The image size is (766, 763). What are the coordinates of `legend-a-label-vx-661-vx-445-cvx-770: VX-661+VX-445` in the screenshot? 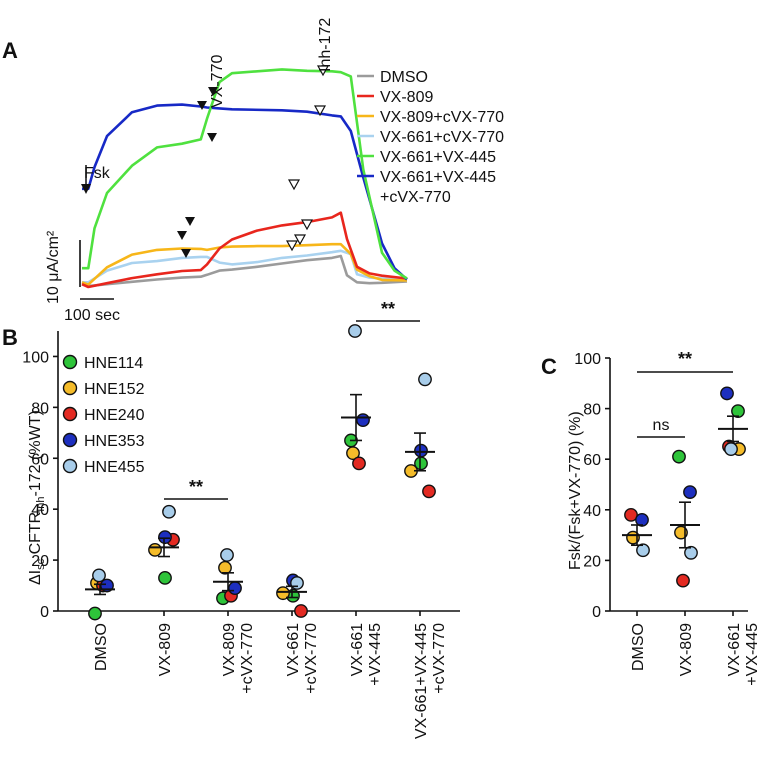 It's located at (438, 177).